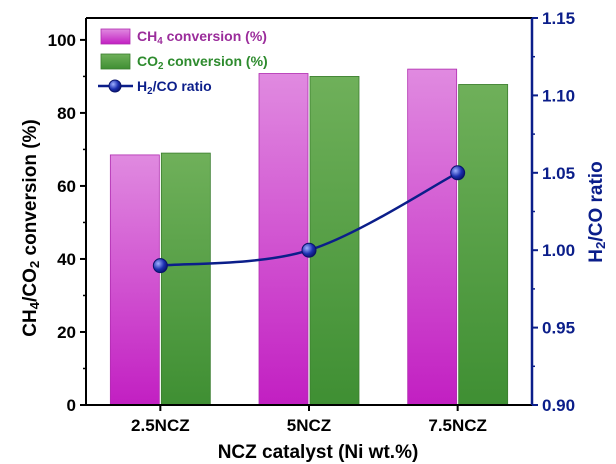 The image size is (616, 464). Describe the element at coordinates (558, 173) in the screenshot. I see `y2-tick-label: 1.05` at that location.